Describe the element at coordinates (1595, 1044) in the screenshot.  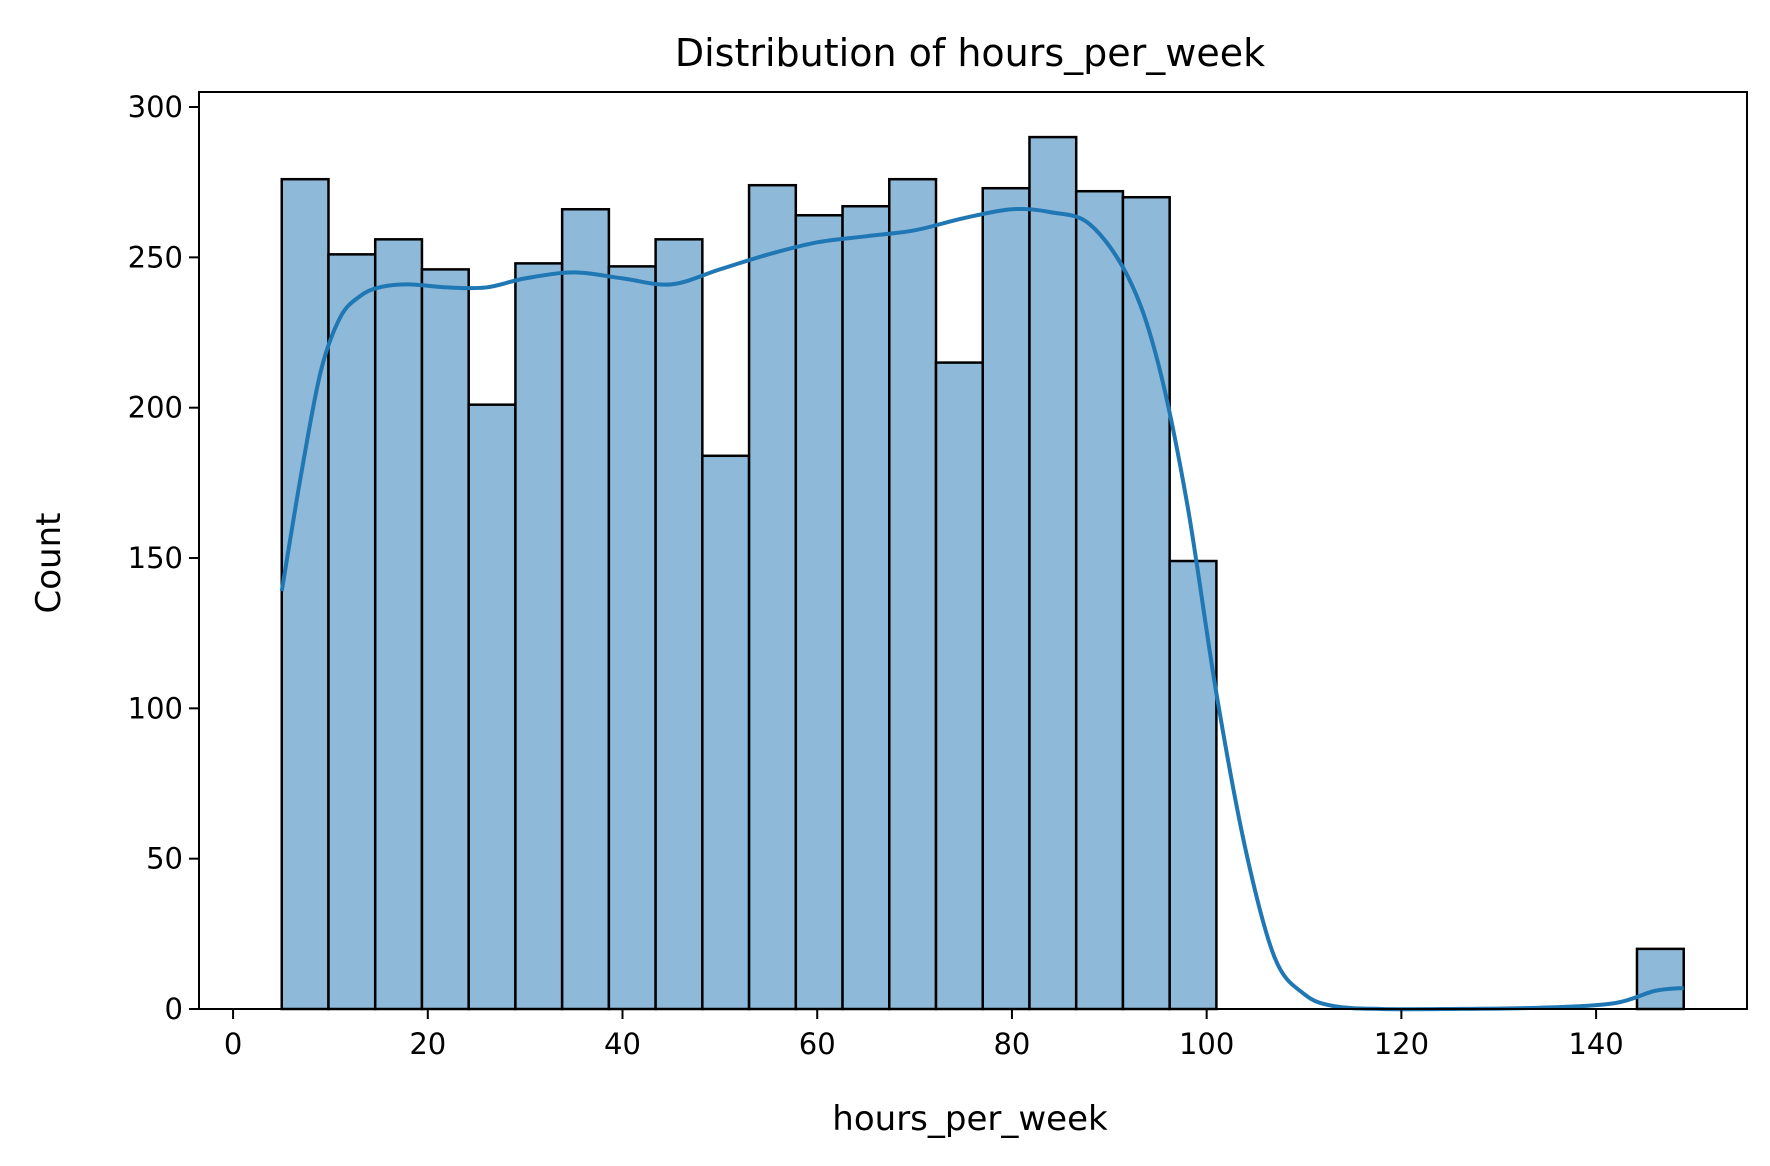
I see `x-tick-label: 140` at that location.